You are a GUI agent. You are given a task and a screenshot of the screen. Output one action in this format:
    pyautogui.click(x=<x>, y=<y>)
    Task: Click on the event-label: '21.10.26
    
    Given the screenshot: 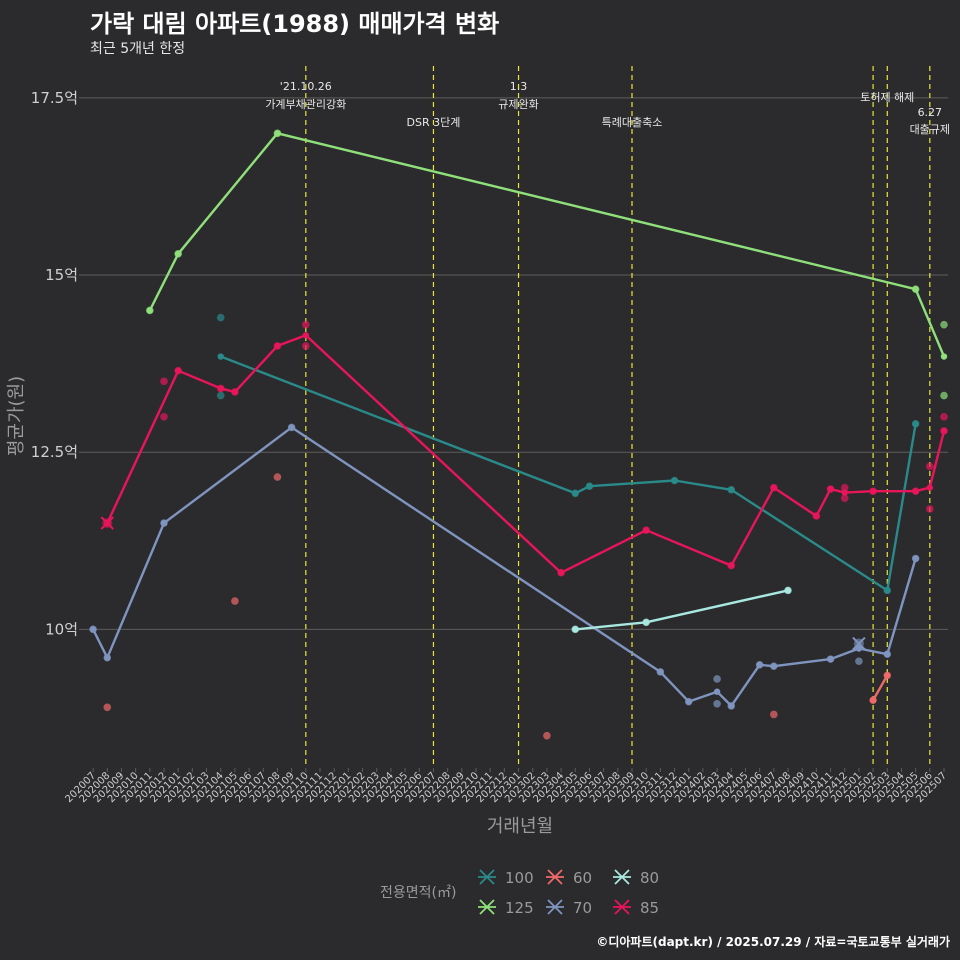 What is the action you would take?
    pyautogui.click(x=306, y=86)
    